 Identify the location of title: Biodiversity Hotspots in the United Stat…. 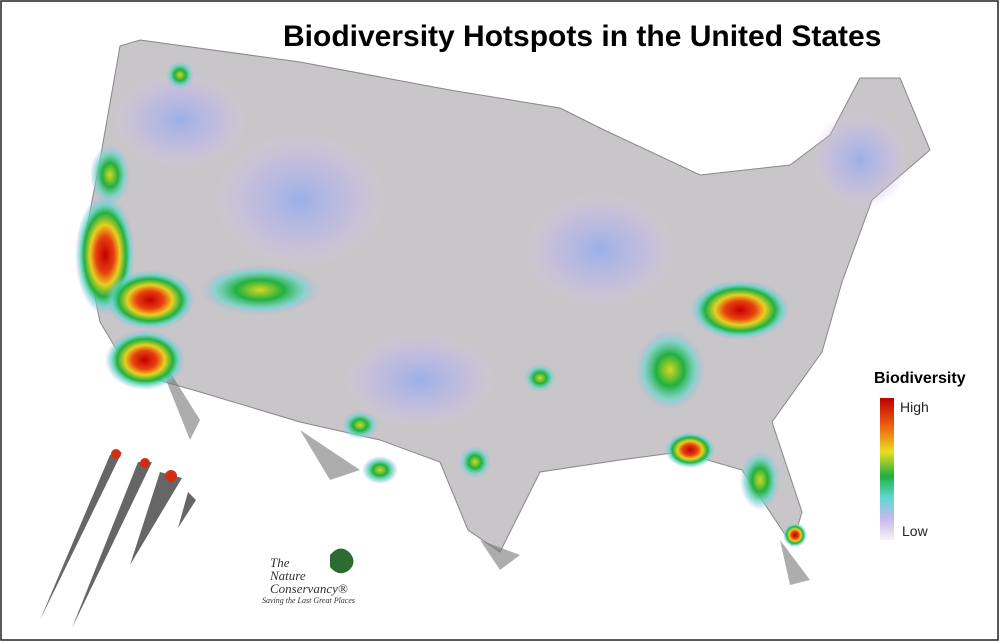
(582, 36).